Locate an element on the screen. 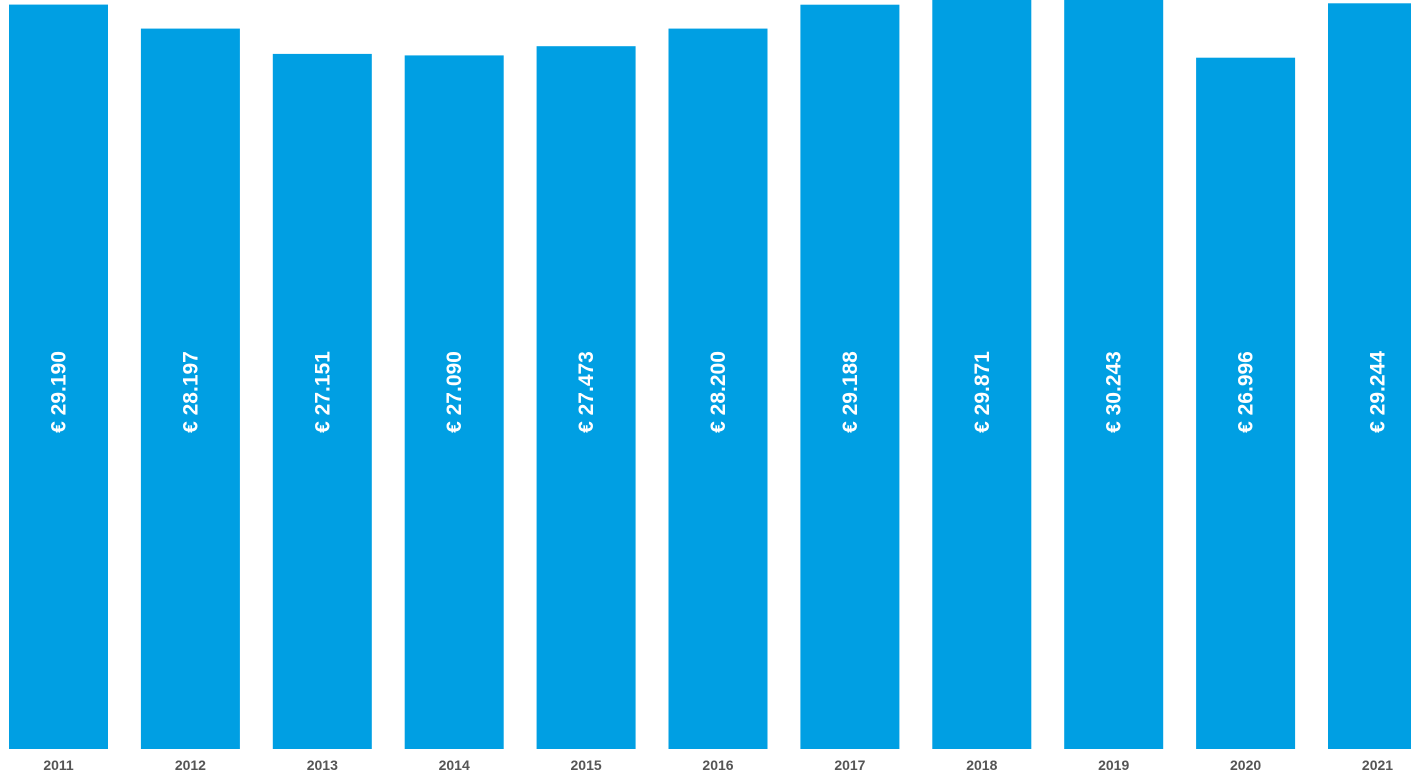 This screenshot has height=774, width=1411. bar-value-label-2016: € 28.200 is located at coordinates (718, 392).